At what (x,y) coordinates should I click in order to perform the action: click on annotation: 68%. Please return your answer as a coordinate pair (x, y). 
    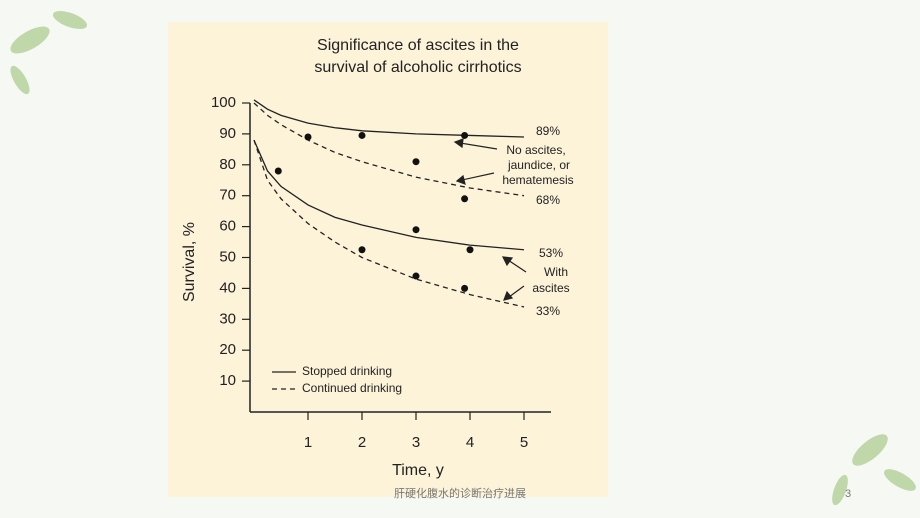
    Looking at the image, I should click on (548, 200).